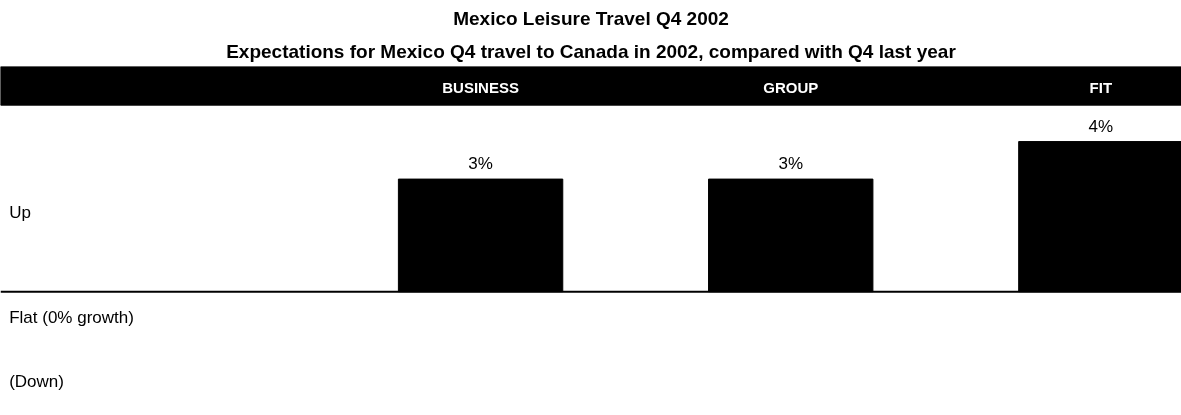  I want to click on chart-title: Mexico Leisure Travel Q4 2002, so click(591, 18).